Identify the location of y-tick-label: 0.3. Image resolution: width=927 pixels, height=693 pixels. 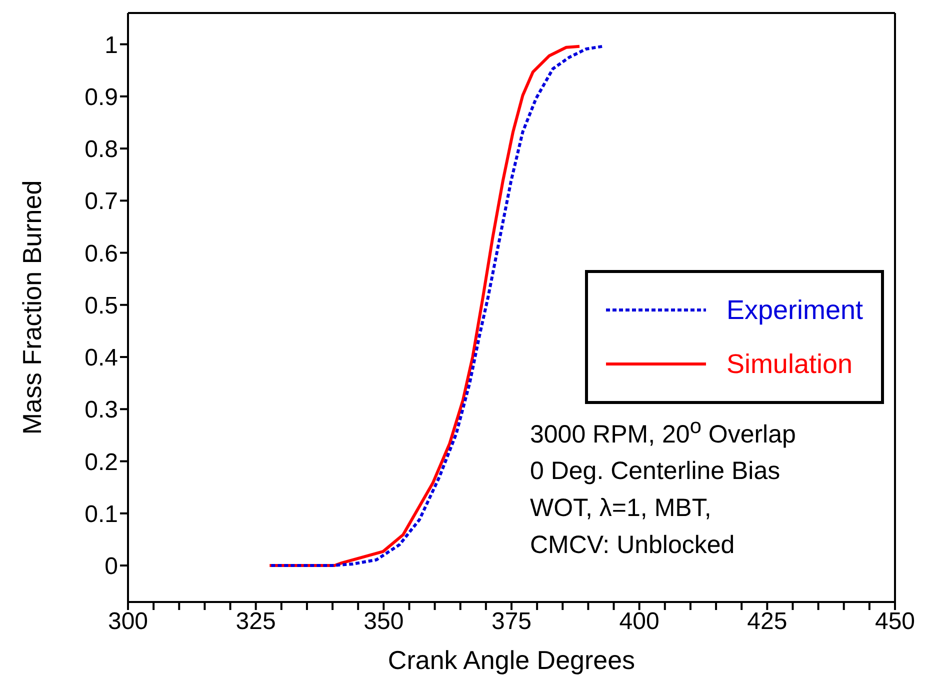
(101, 410).